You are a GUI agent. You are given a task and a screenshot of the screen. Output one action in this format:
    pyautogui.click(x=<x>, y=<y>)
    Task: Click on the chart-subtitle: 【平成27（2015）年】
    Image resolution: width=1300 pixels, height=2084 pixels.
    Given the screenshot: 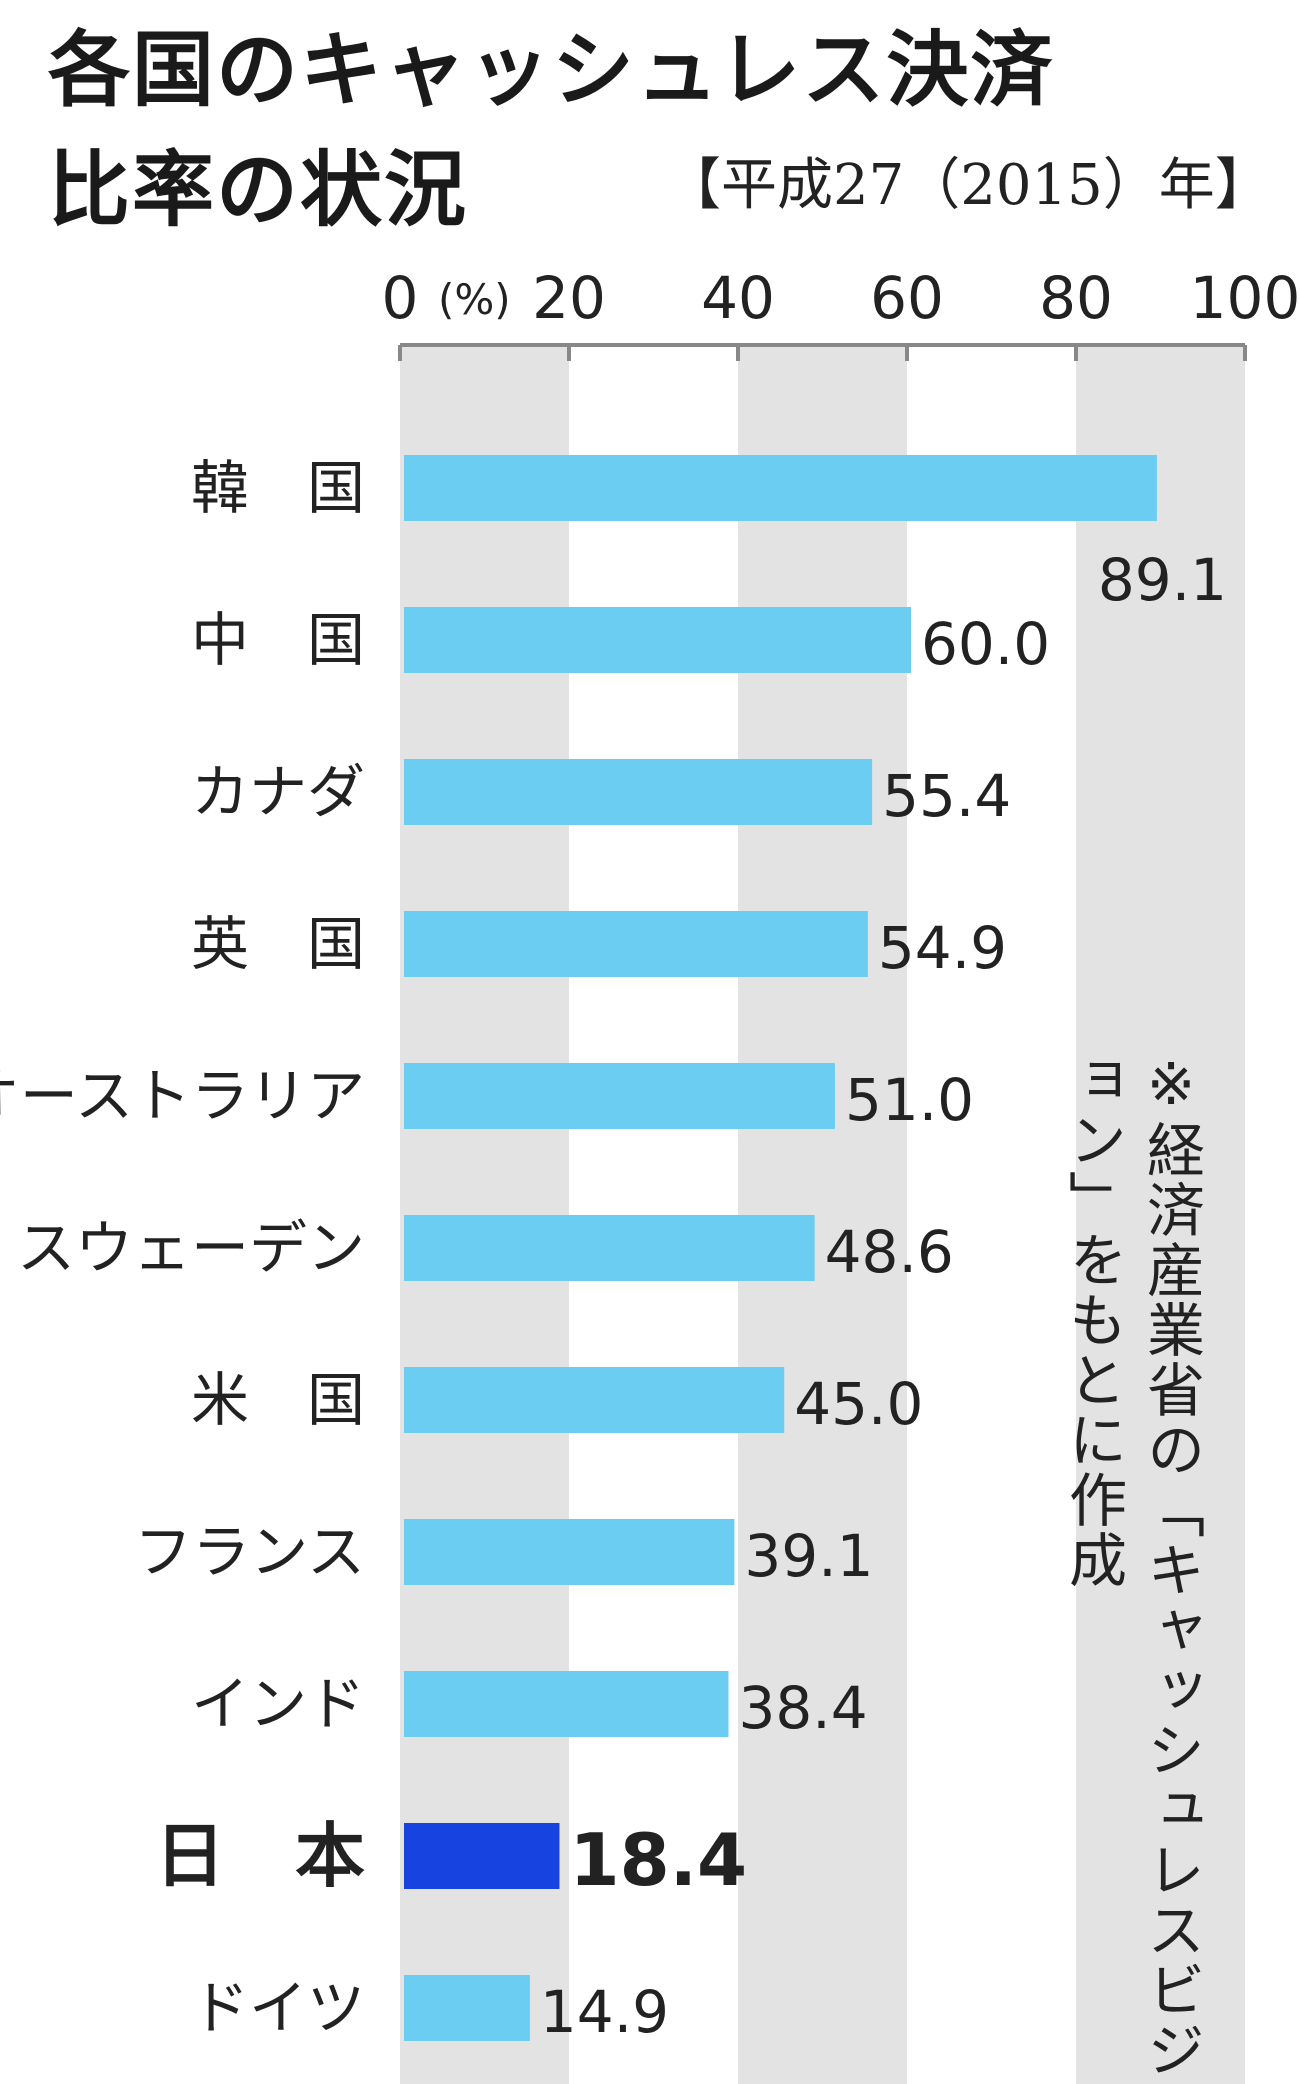 What is the action you would take?
    pyautogui.click(x=968, y=185)
    